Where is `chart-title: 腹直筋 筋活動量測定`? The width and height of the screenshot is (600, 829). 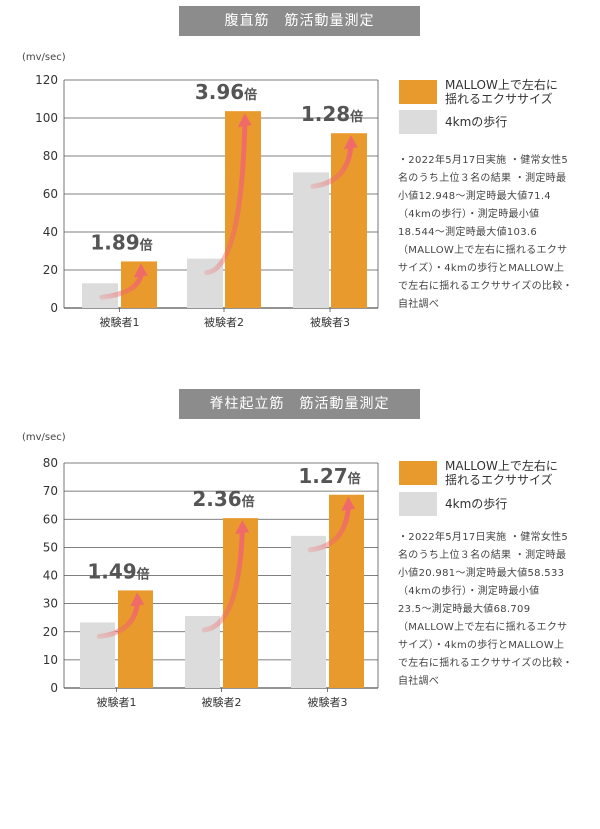 chart-title: 腹直筋 筋活動量測定 is located at coordinates (299, 21).